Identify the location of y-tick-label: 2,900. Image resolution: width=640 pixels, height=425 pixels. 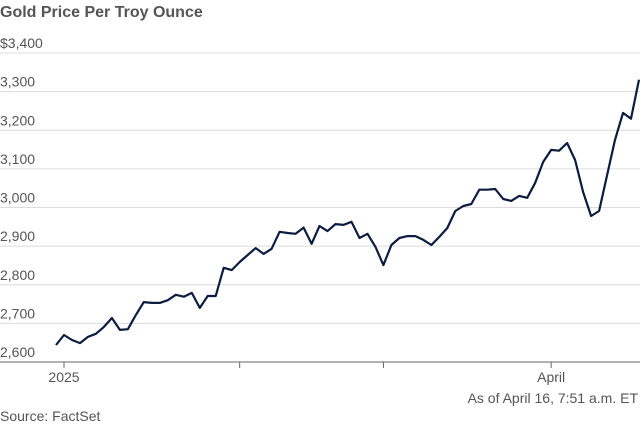
(17, 236).